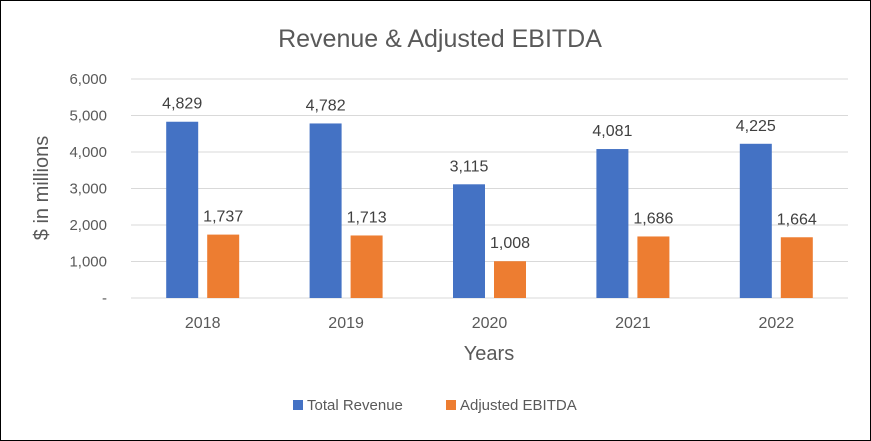 Image resolution: width=871 pixels, height=441 pixels. I want to click on bar-total-revenue-2018, so click(182, 209).